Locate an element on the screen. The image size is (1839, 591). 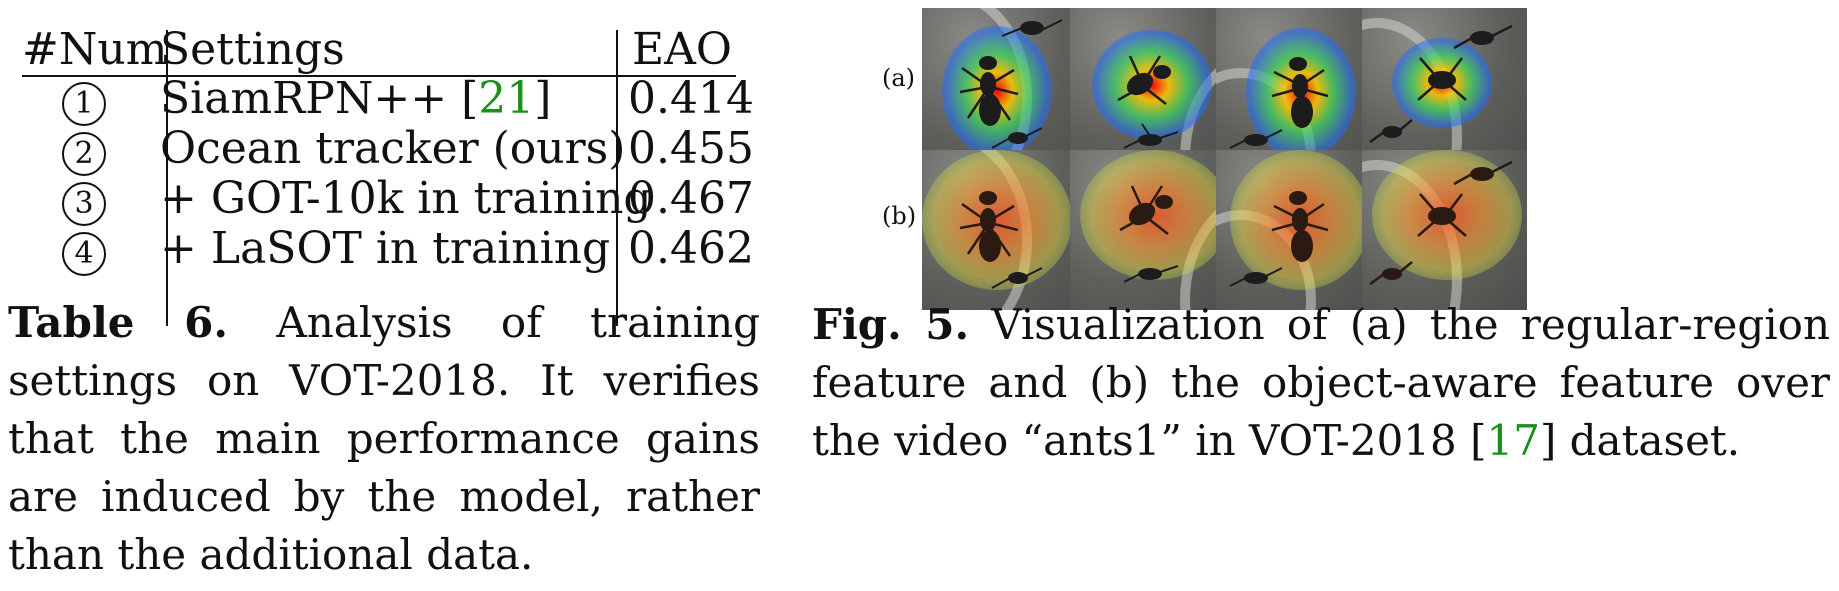
header-settings: Settings is located at coordinates (252, 49).